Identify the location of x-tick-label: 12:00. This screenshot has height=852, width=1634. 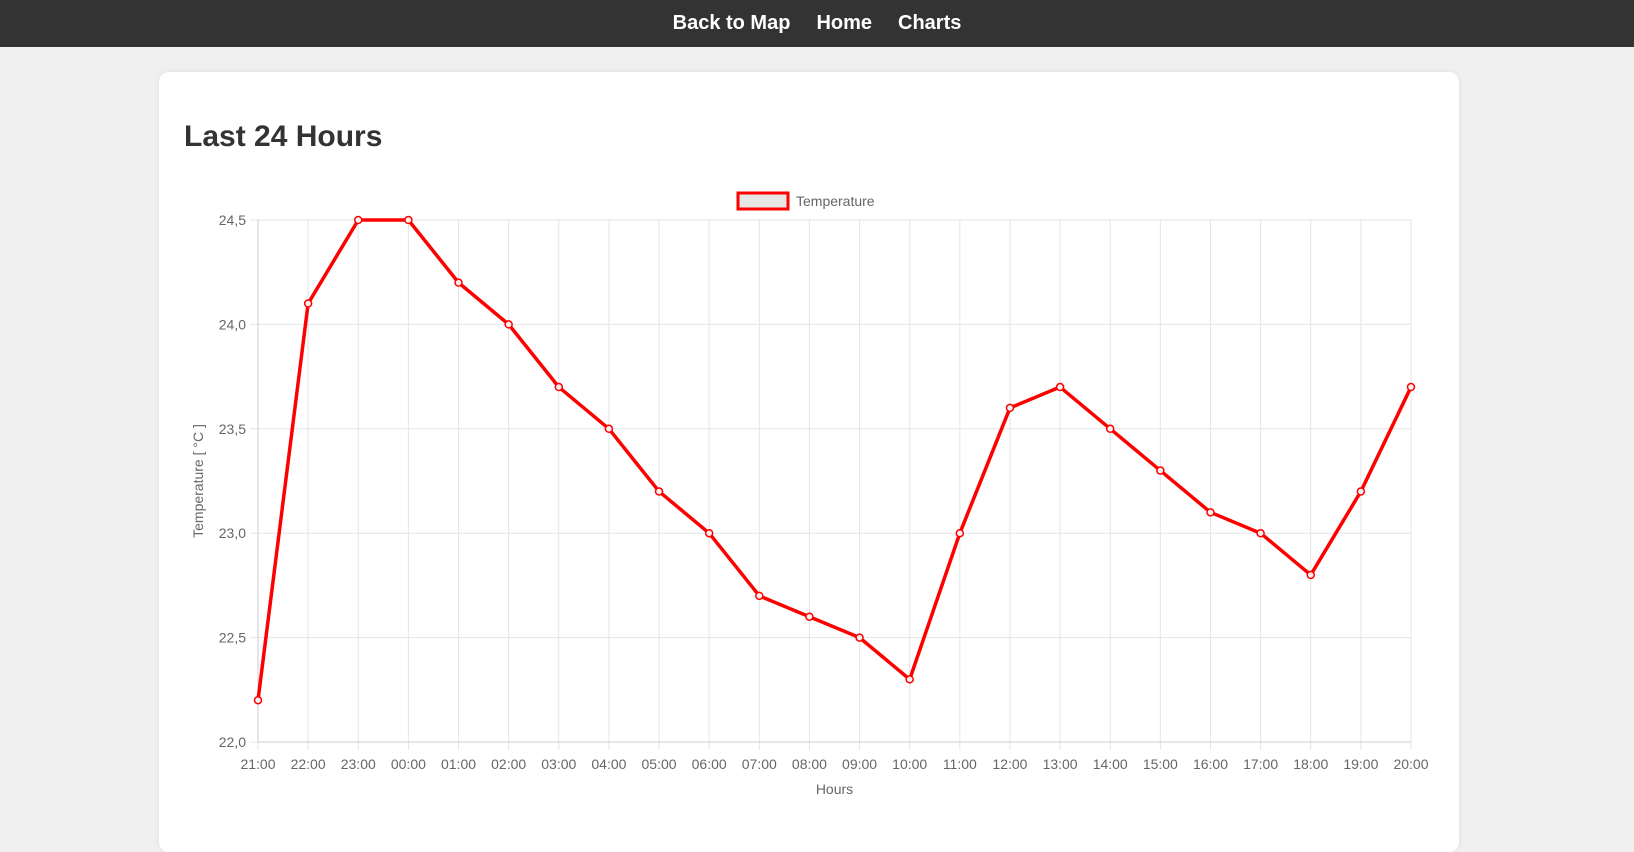
(1009, 764).